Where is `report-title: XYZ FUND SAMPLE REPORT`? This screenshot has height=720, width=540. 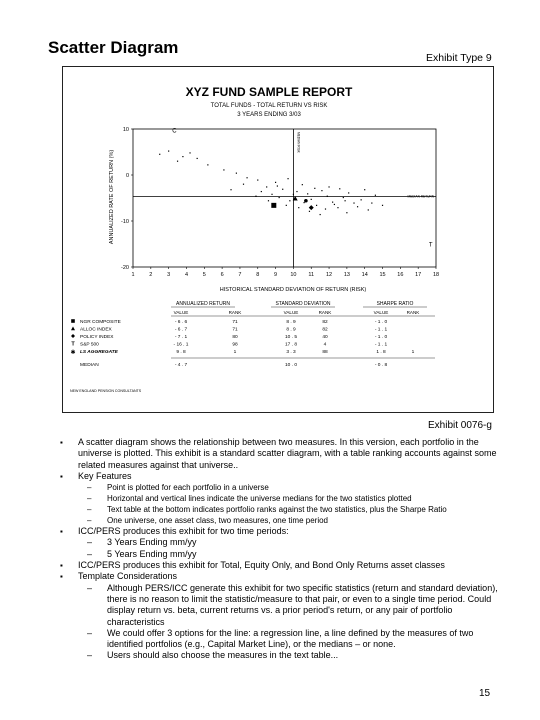 report-title: XYZ FUND SAMPLE REPORT is located at coordinates (269, 92).